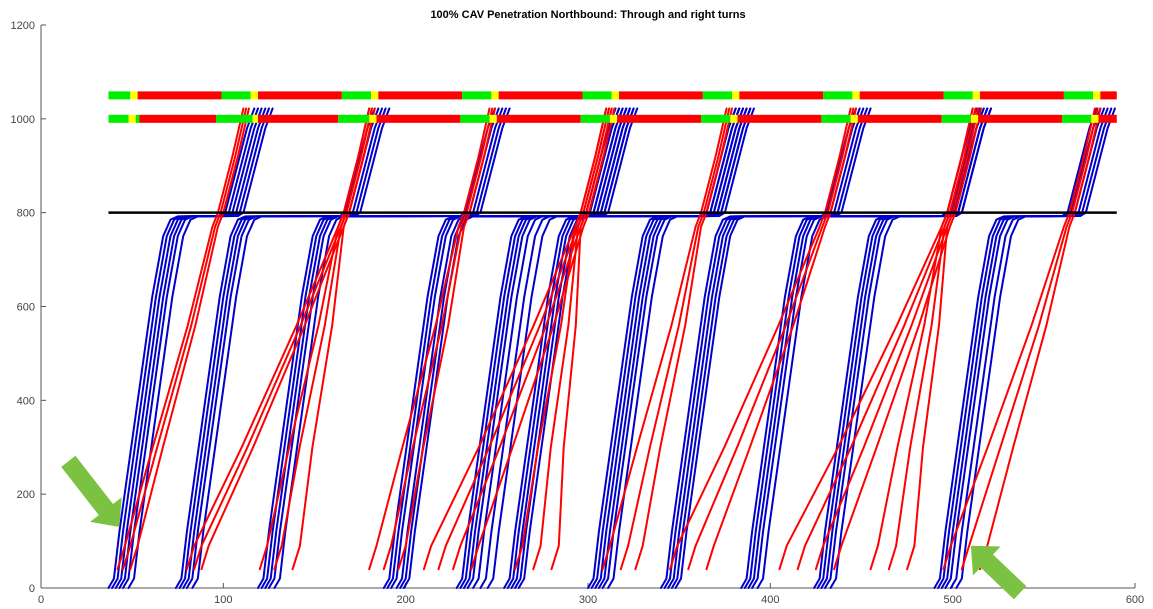  I want to click on y-tick-label: 200, so click(26, 495).